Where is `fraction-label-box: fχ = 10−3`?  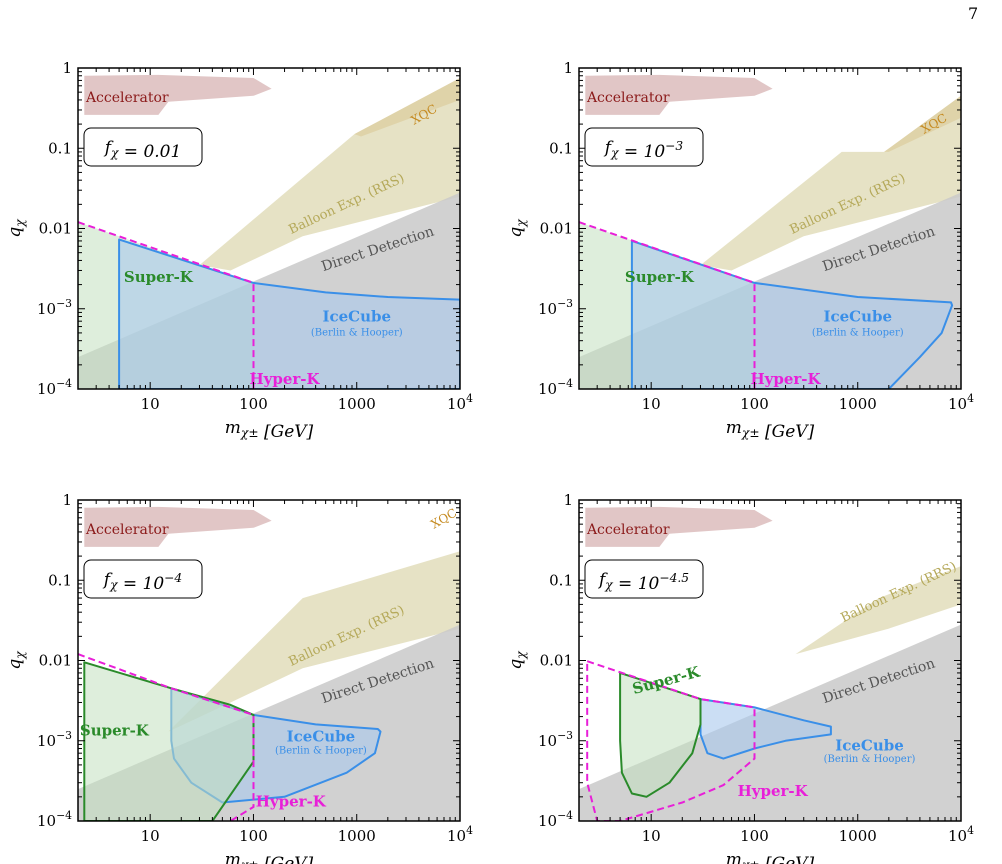
fraction-label-box: fχ = 10−3 is located at coordinates (644, 147).